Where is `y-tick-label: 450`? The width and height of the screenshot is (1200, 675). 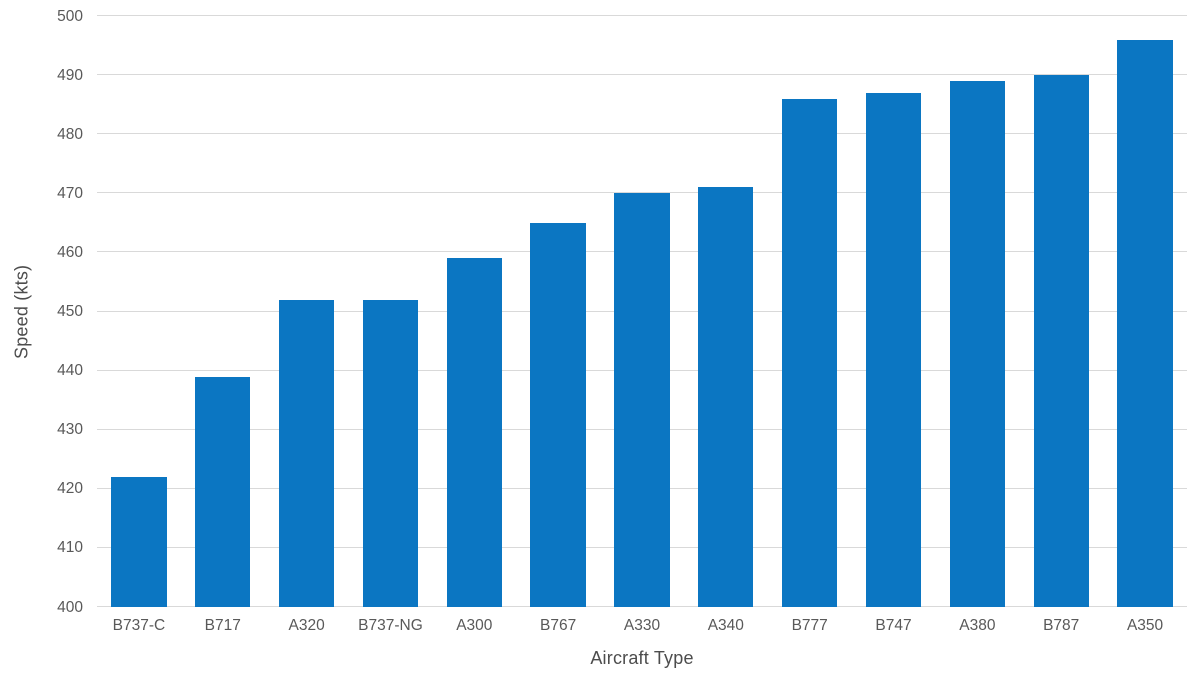 y-tick-label: 450 is located at coordinates (70, 311).